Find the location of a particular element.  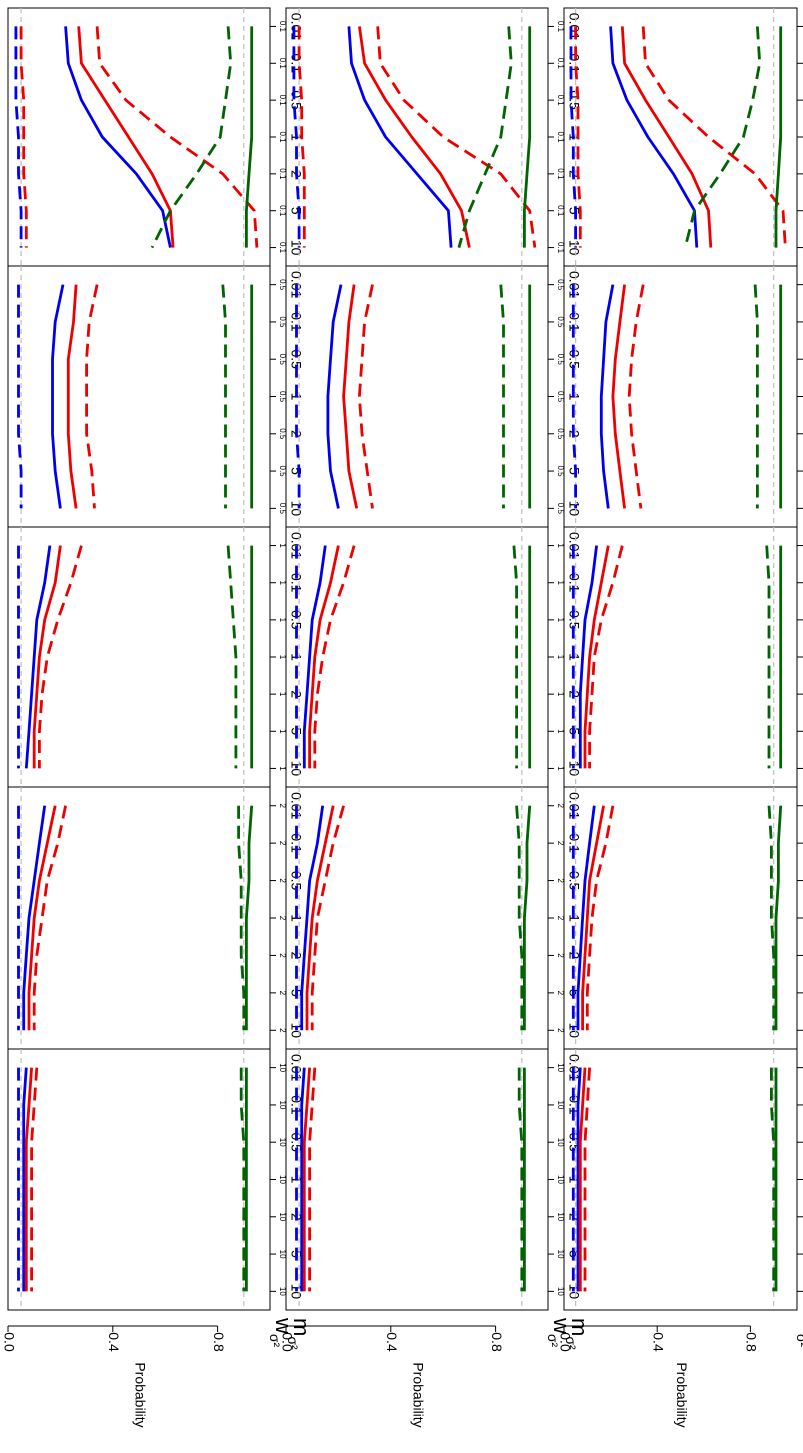

axis-label: Probability is located at coordinates (140, 1394).